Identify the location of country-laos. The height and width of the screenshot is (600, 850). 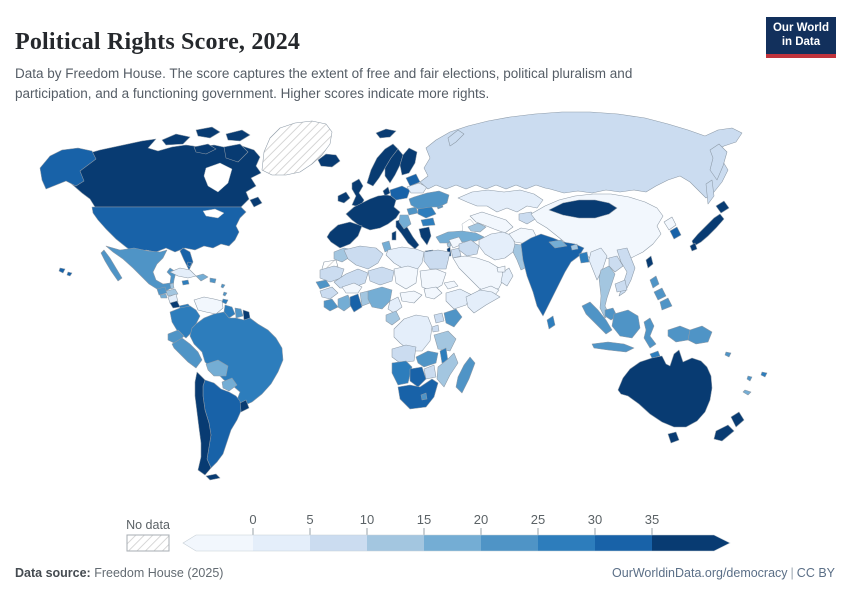
(616, 264).